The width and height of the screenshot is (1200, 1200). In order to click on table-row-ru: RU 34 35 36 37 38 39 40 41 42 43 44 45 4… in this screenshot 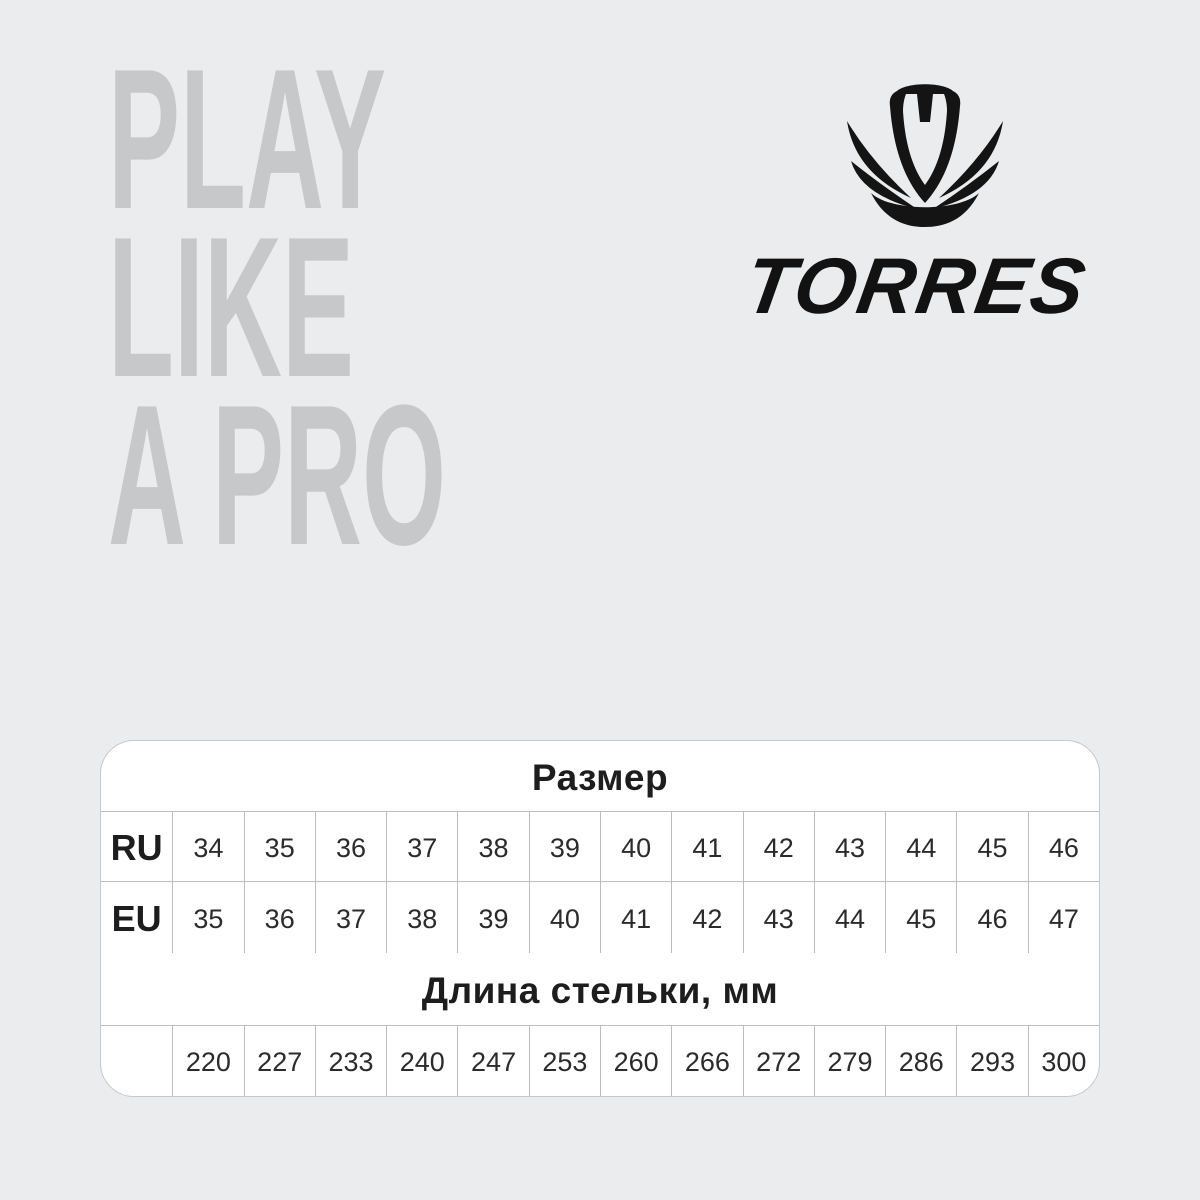, I will do `click(600, 846)`.